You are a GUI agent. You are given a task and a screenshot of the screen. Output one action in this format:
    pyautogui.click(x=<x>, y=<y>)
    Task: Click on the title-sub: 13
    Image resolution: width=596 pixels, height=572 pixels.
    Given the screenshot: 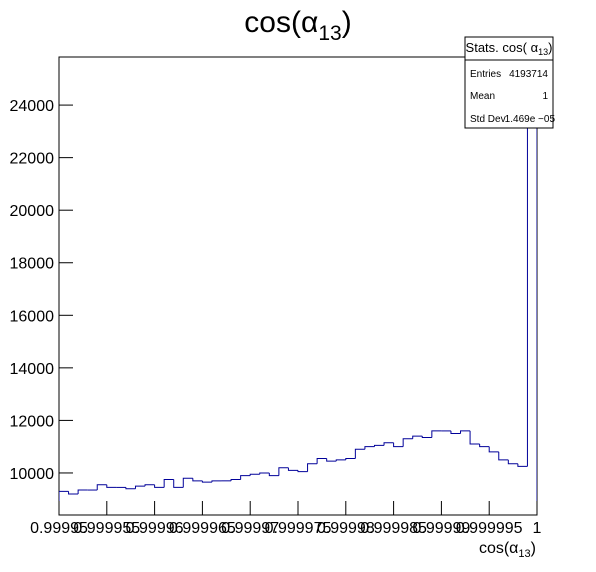 What is the action you would take?
    pyautogui.click(x=329, y=33)
    